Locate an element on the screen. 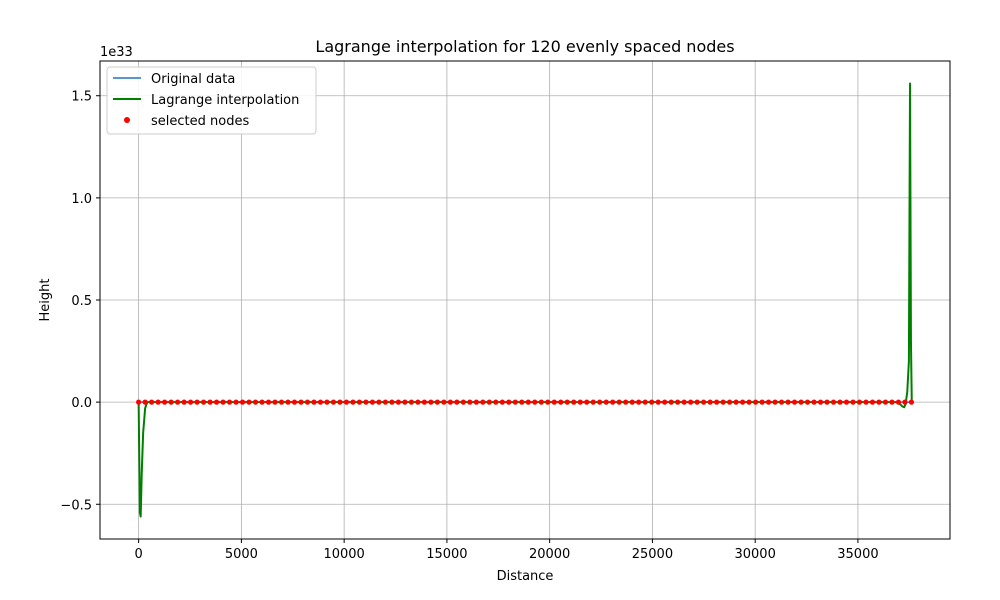  x-tick-label: 25000 is located at coordinates (652, 554).